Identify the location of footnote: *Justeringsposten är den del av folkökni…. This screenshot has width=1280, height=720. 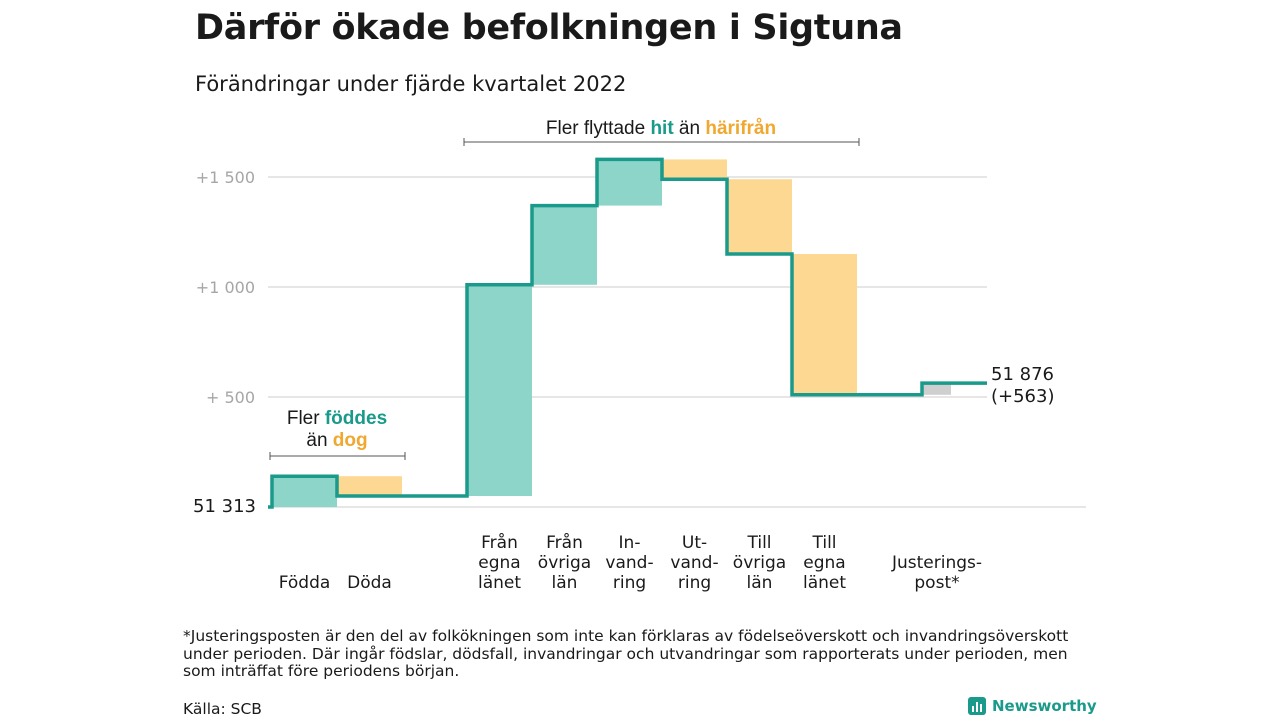
(626, 653).